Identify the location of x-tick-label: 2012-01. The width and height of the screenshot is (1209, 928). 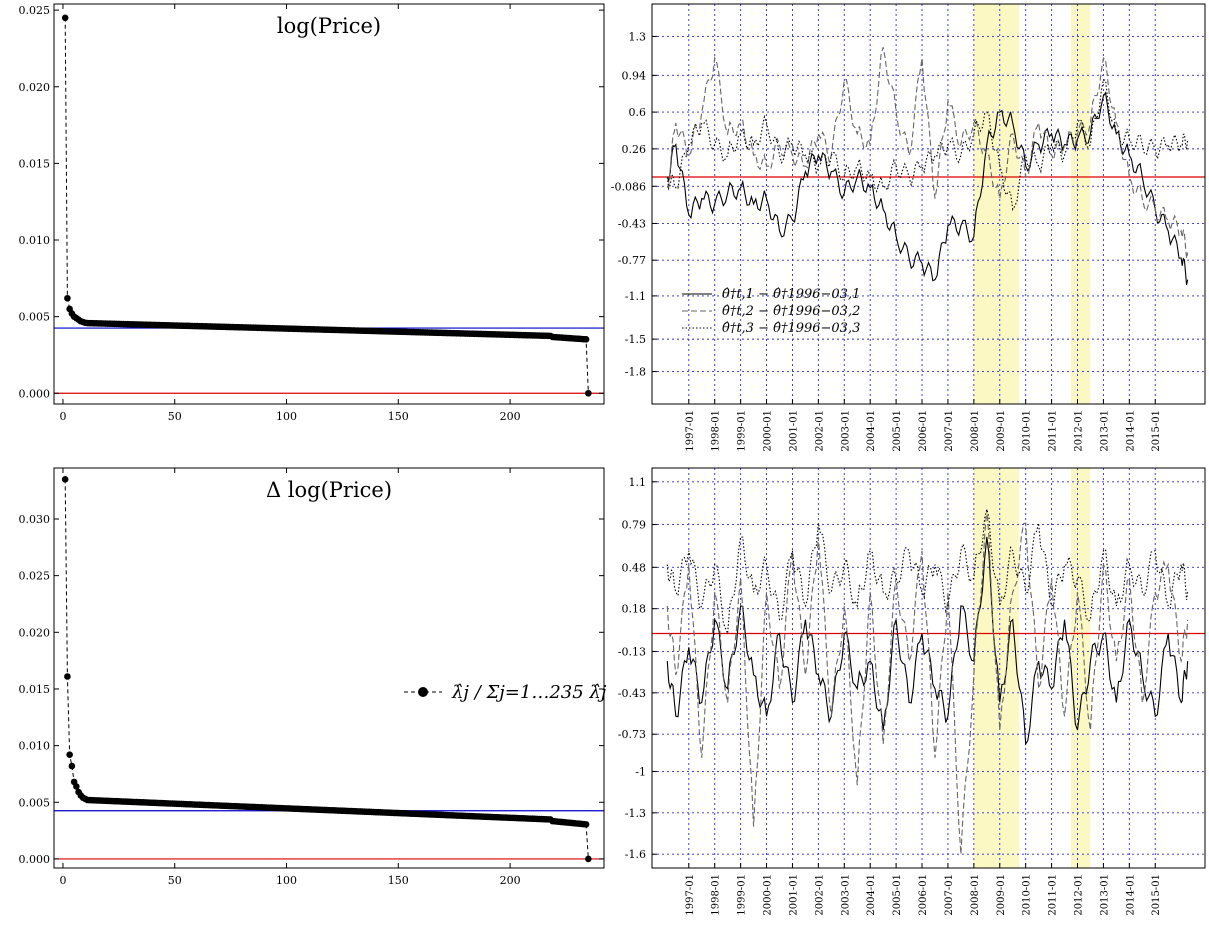
(1079, 431).